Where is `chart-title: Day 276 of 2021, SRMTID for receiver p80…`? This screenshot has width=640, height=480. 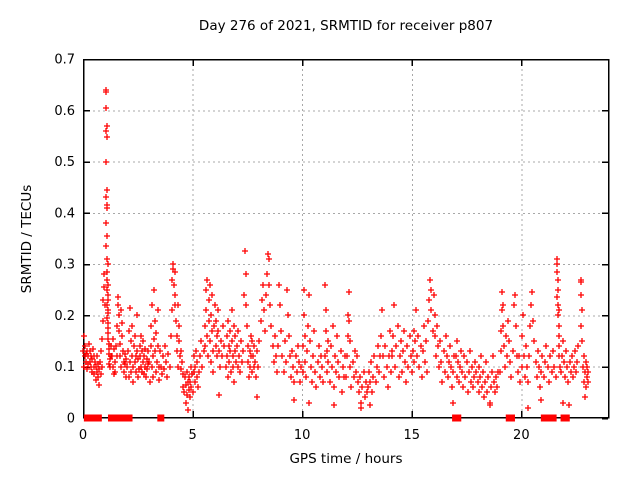 chart-title: Day 276 of 2021, SRMTID for receiver p80… is located at coordinates (346, 26).